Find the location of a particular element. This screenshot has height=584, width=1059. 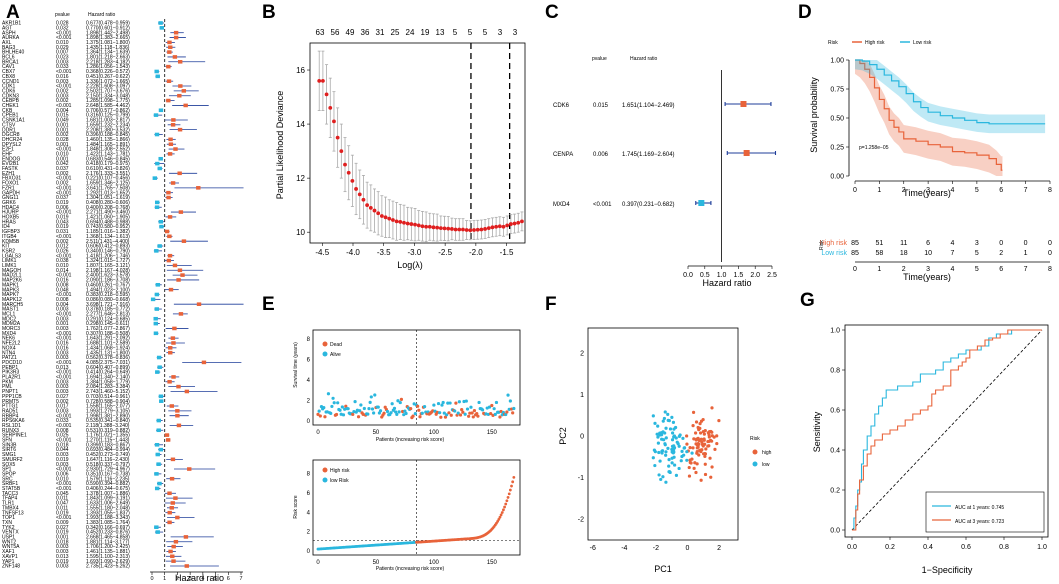

panel-label-a: A is located at coordinates (13, 12).